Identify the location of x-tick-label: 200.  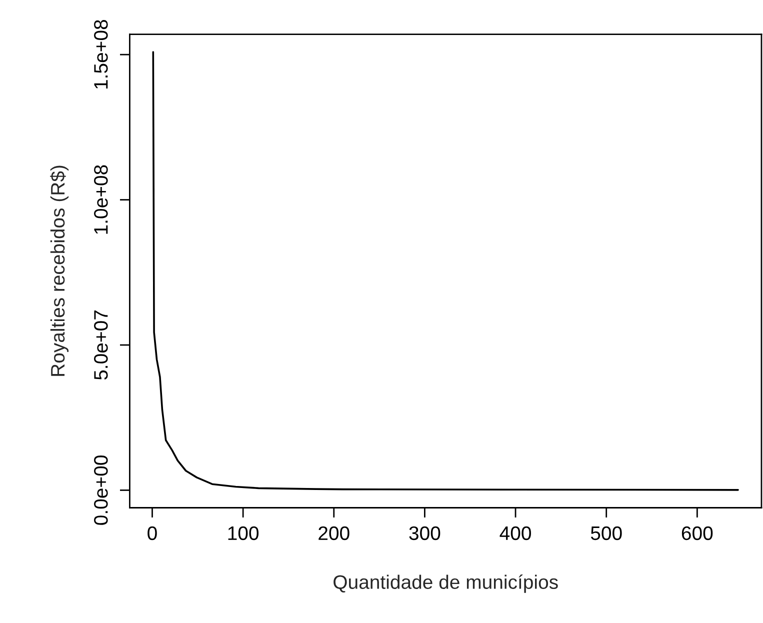
(334, 533).